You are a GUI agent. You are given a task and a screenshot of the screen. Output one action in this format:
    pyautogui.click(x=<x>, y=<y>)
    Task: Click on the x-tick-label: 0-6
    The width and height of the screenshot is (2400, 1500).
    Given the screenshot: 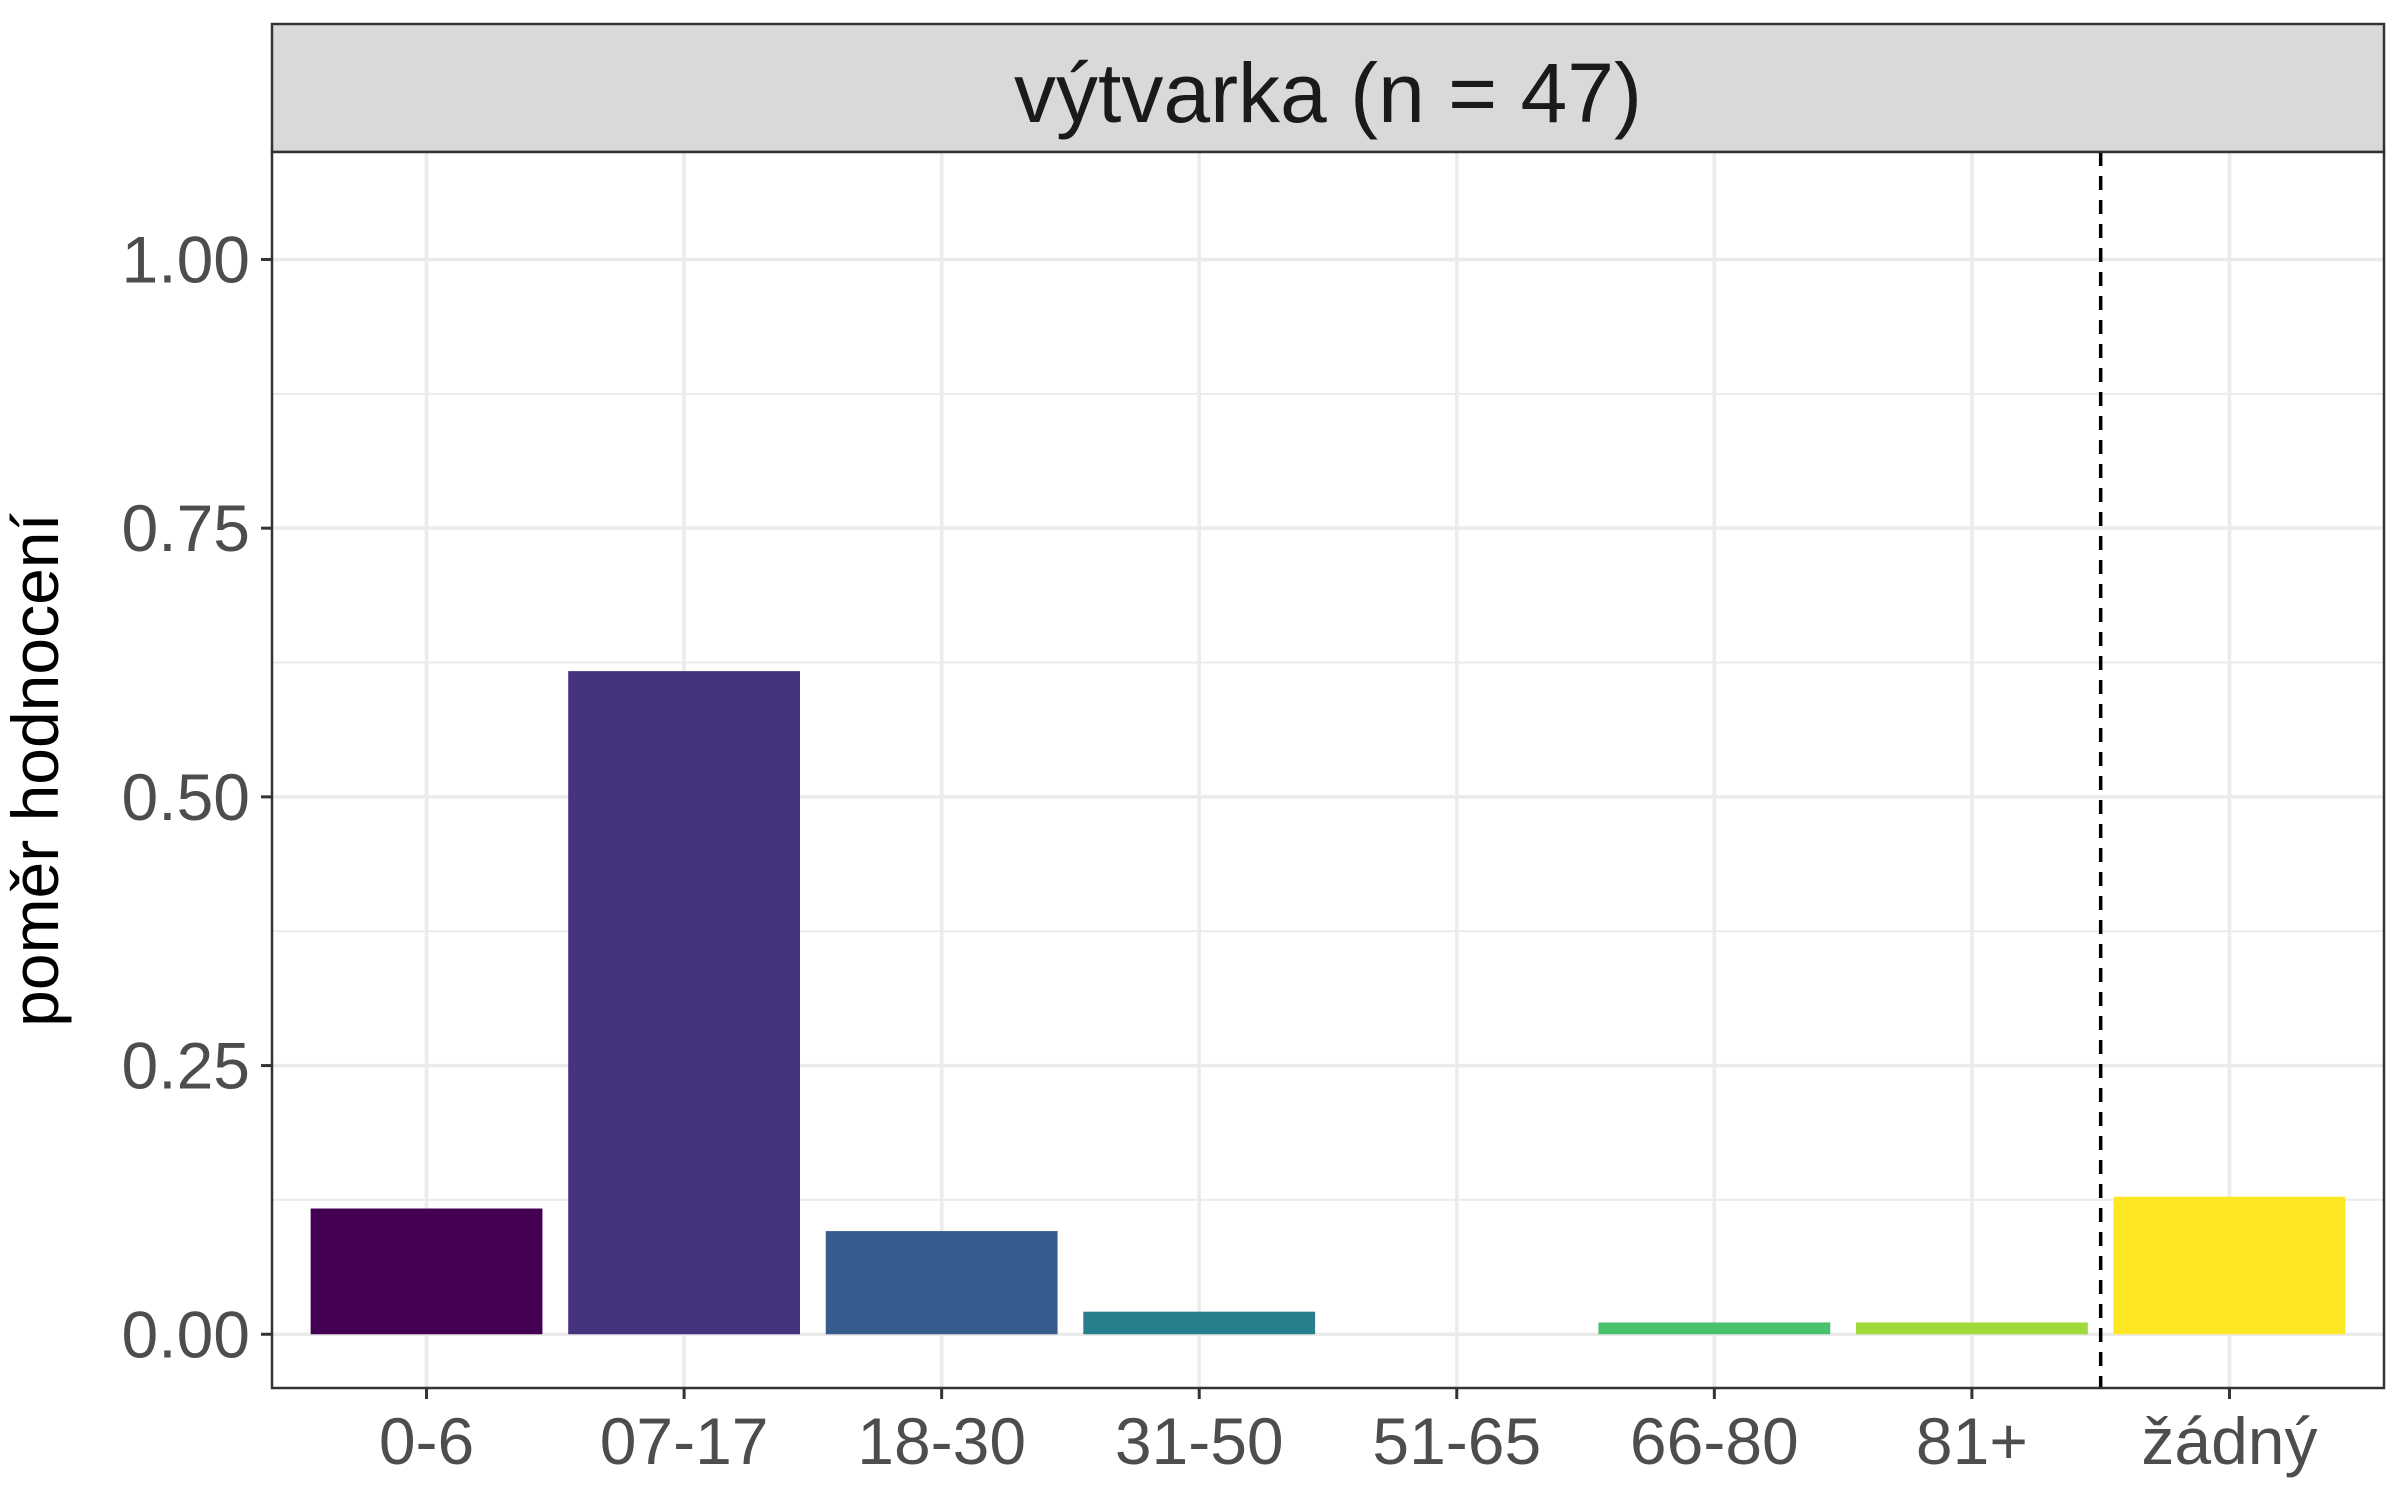 What is the action you would take?
    pyautogui.click(x=426, y=1441)
    